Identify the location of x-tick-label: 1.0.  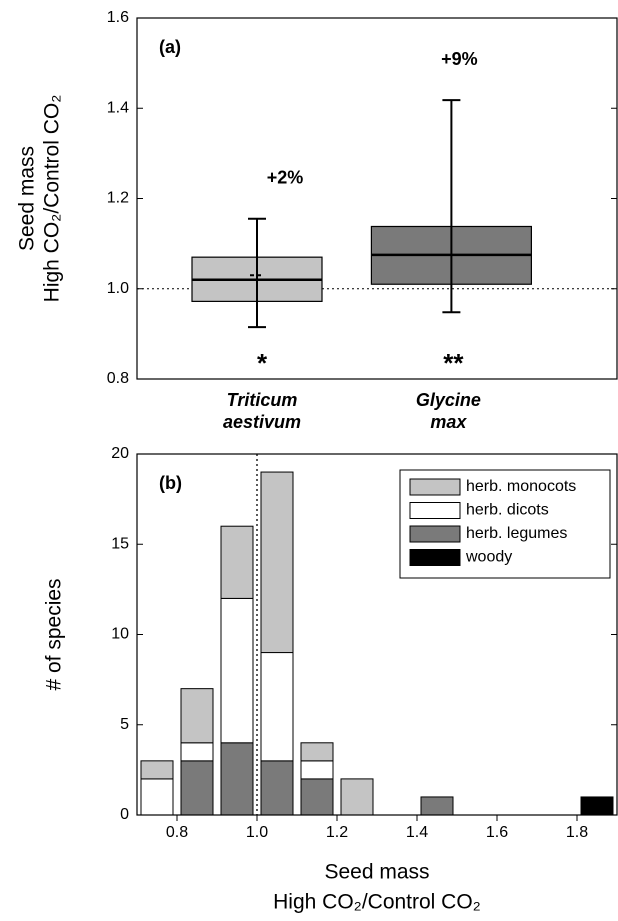
(257, 832).